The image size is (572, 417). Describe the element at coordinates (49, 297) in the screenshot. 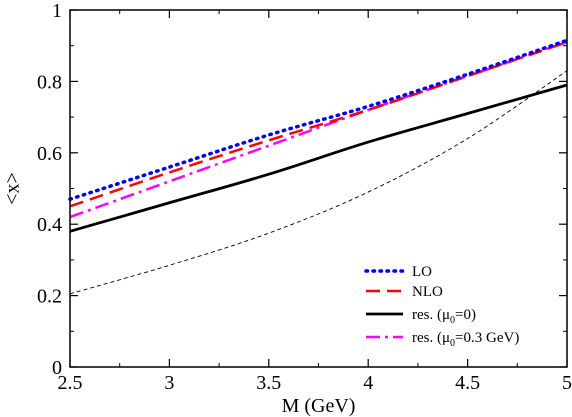

I see `y-tick-label: 0.2` at that location.